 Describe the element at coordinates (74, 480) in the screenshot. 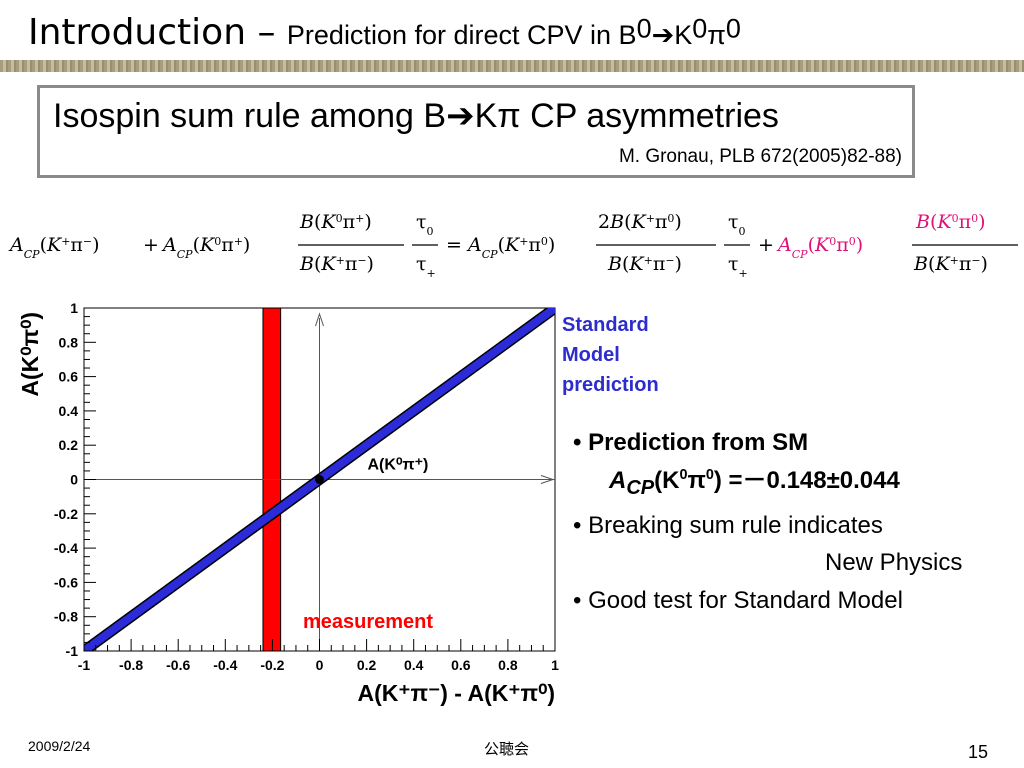

I see `y-tick-label: 0` at that location.